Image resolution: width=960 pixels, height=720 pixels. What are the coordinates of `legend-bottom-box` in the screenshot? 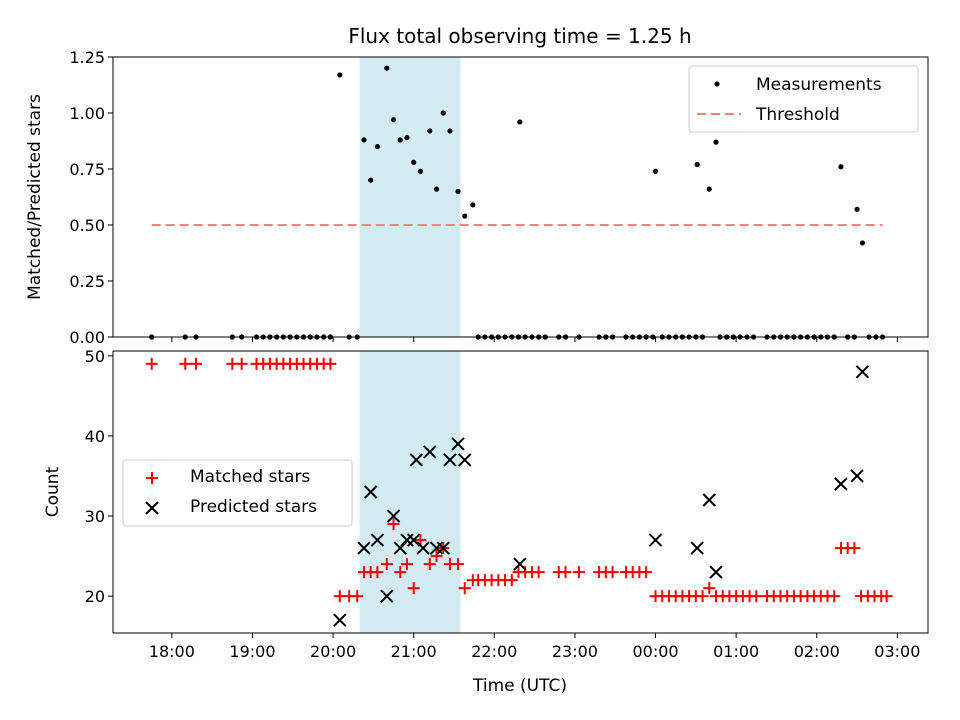 It's located at (237, 493).